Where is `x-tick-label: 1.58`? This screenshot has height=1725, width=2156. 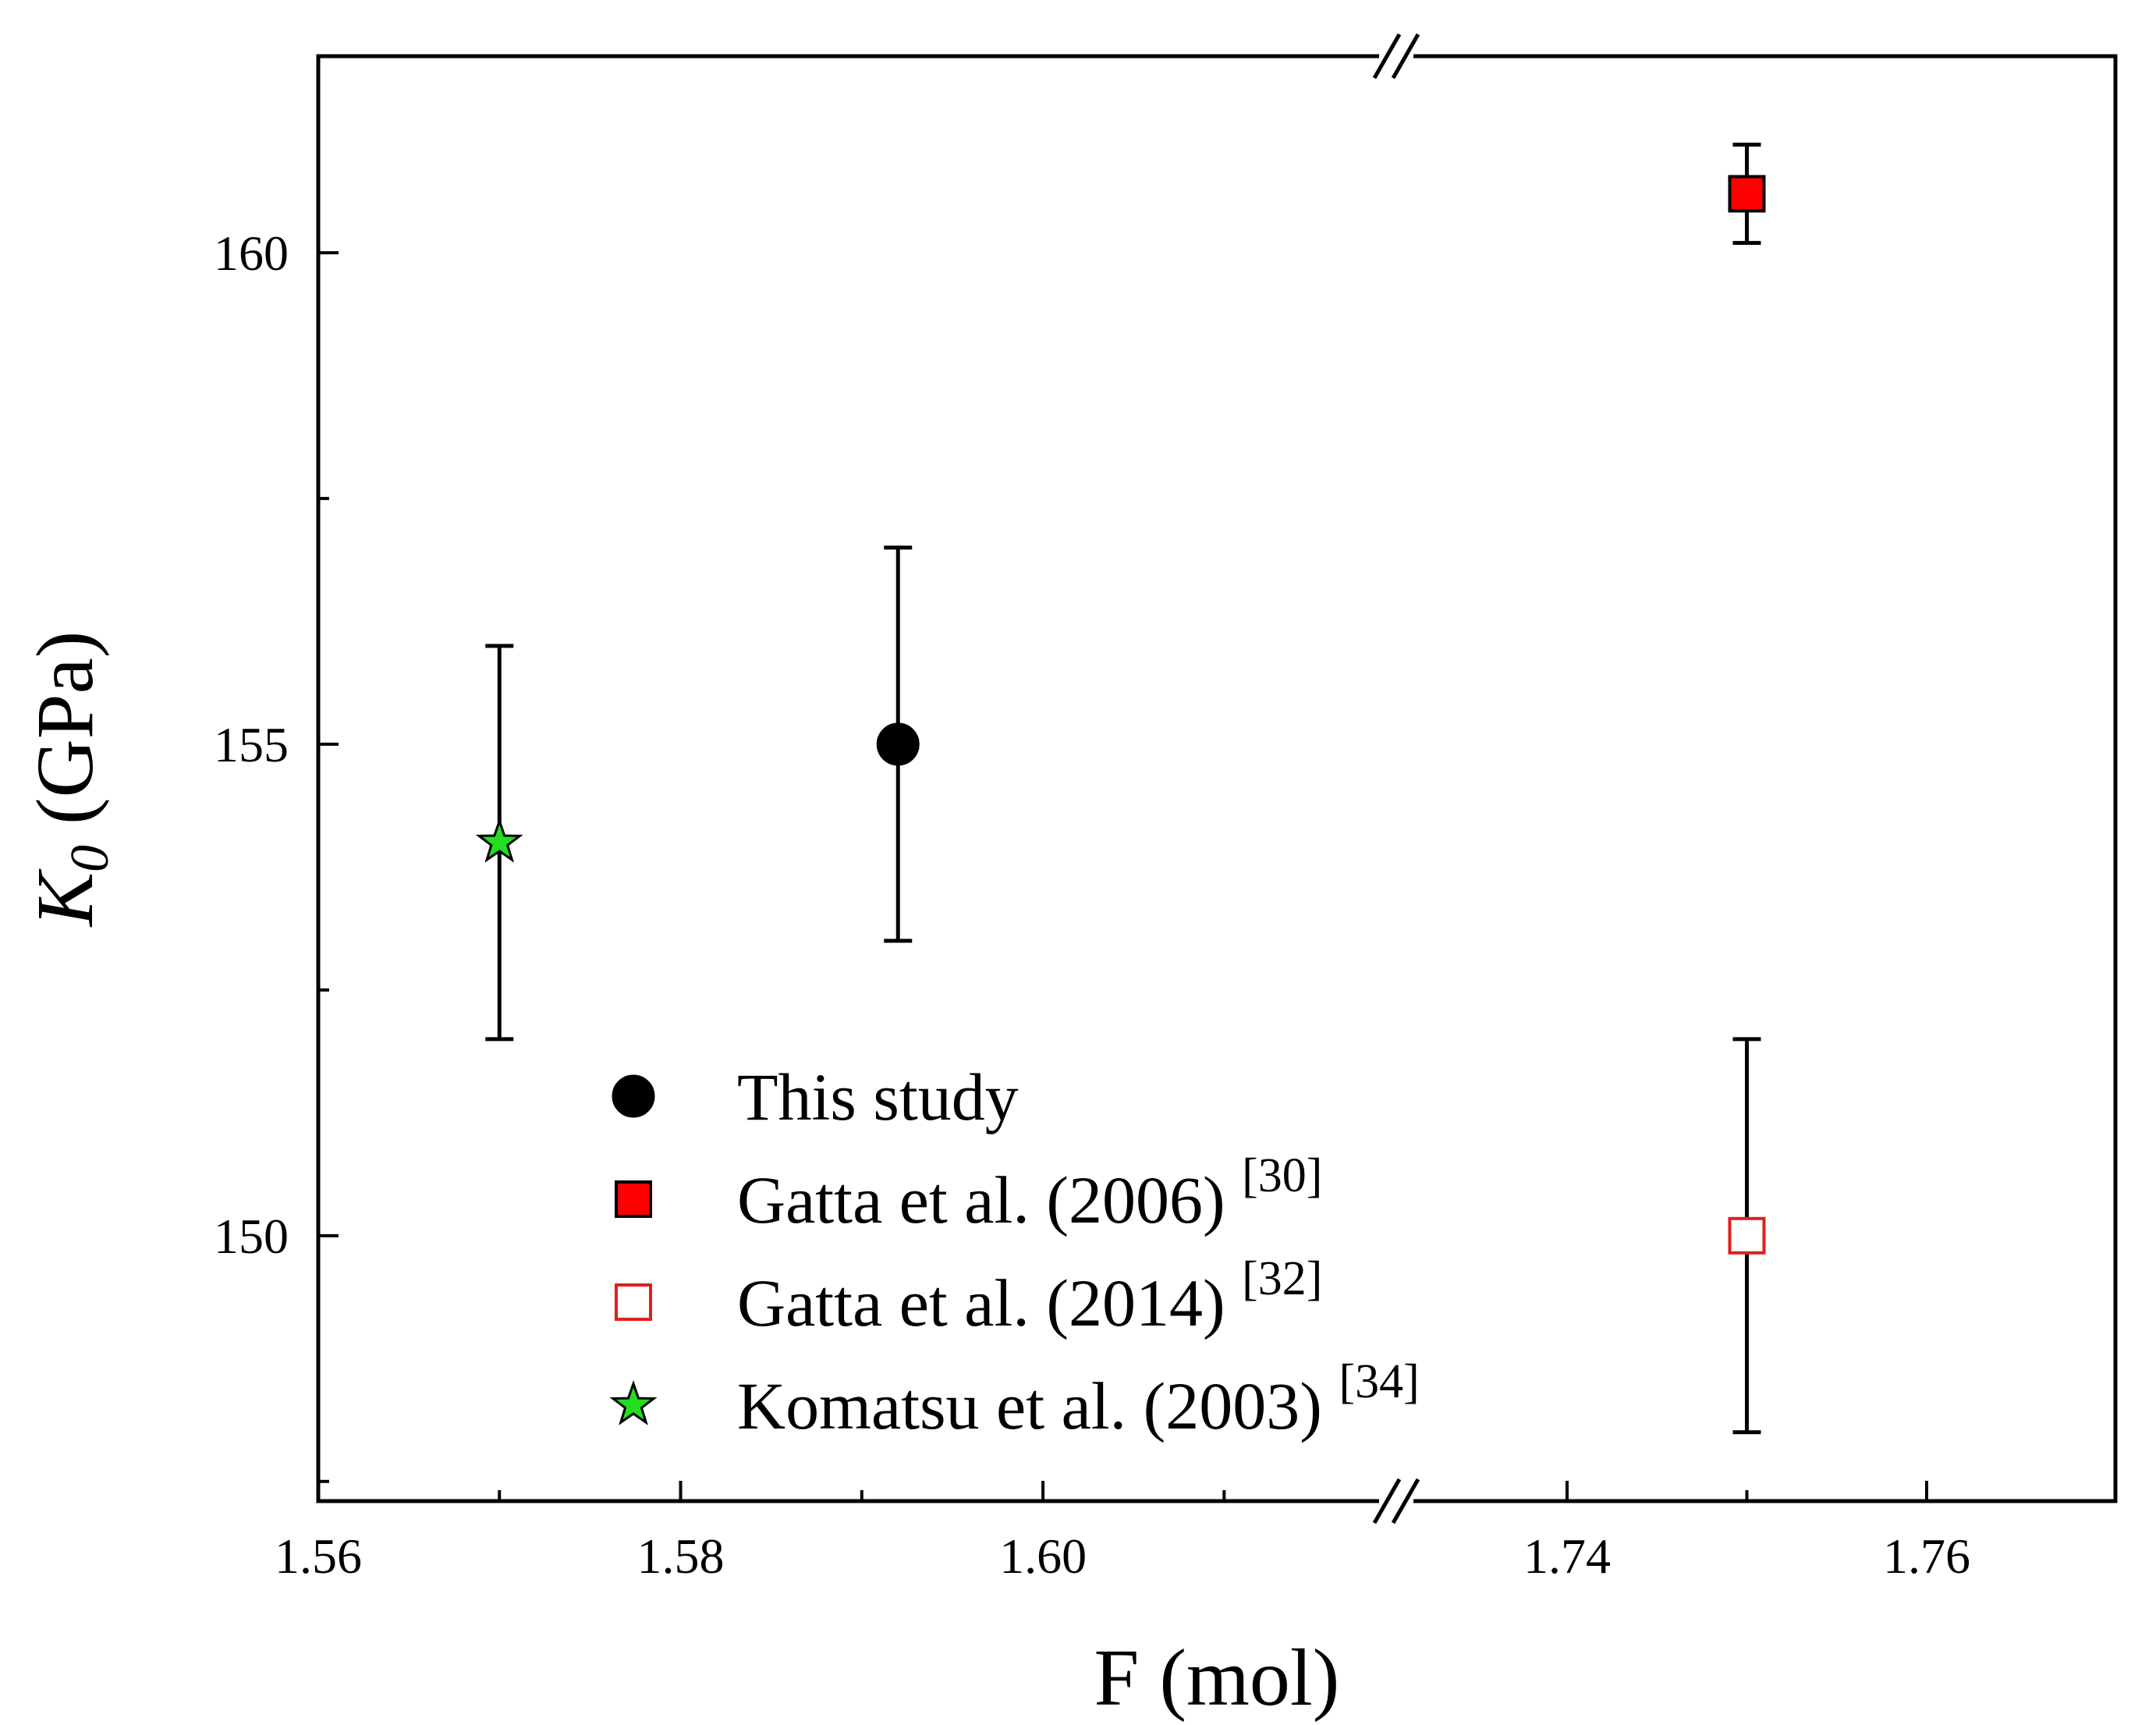 x-tick-label: 1.58 is located at coordinates (681, 1556).